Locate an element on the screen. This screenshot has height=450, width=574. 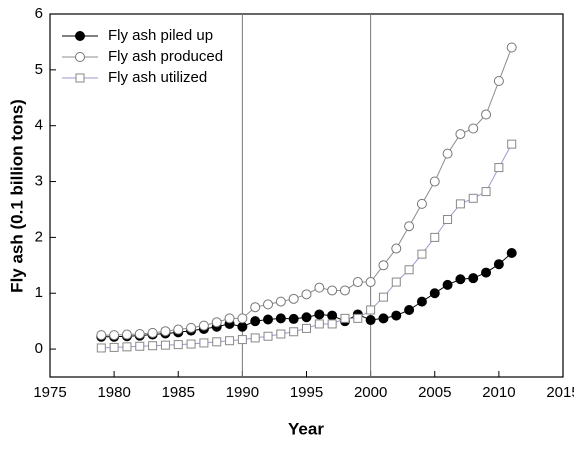
x-tick-label: 2000 is located at coordinates (370, 392).